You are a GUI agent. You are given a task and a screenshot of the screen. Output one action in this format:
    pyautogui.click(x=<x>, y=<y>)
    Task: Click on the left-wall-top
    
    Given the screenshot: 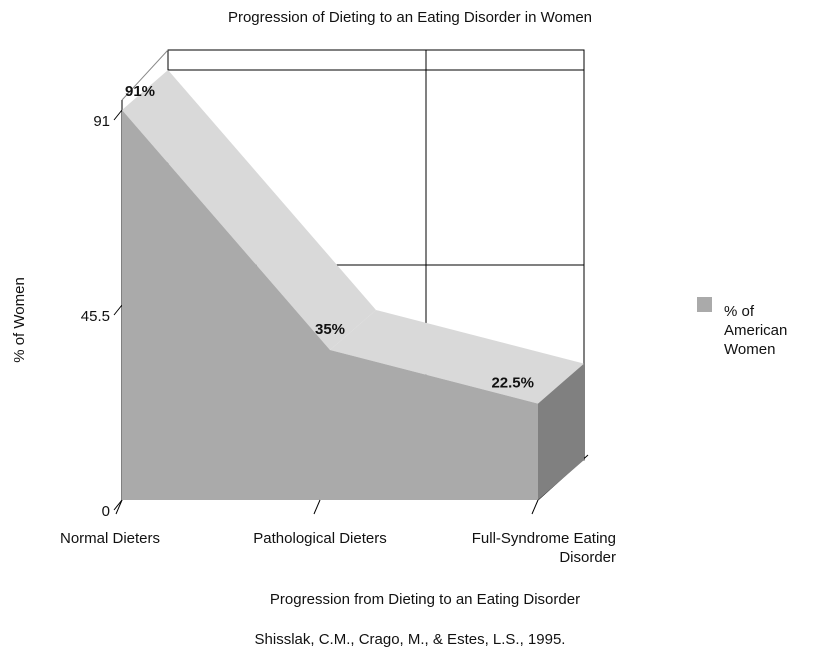 What is the action you would take?
    pyautogui.click(x=145, y=75)
    